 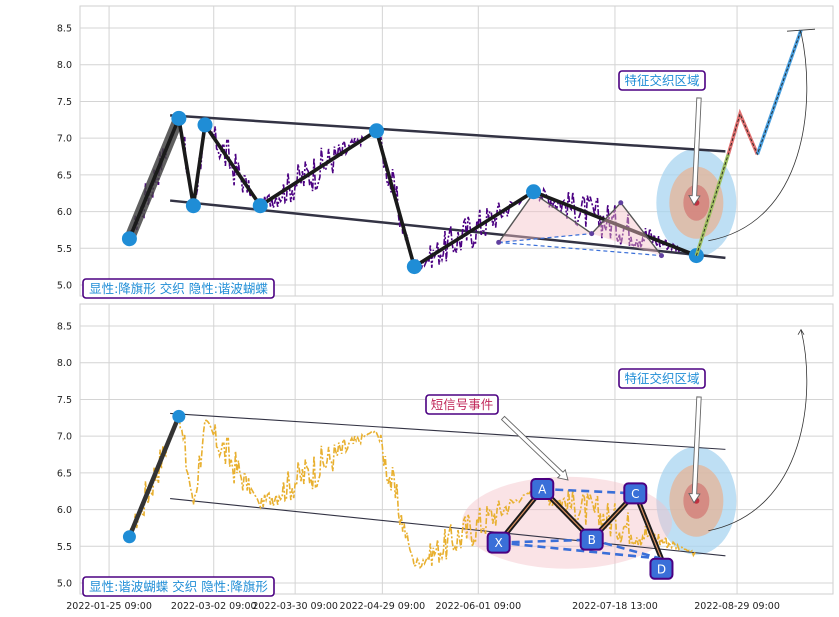 I want to click on event-label-text: 短信号事件, so click(x=462, y=404).